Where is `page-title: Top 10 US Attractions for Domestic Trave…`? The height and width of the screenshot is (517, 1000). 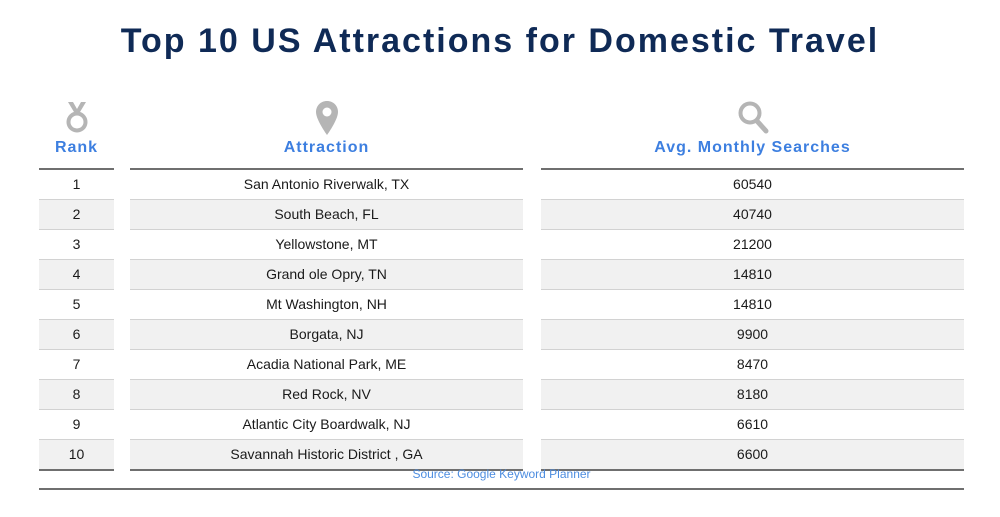 page-title: Top 10 US Attractions for Domestic Trave… is located at coordinates (500, 41).